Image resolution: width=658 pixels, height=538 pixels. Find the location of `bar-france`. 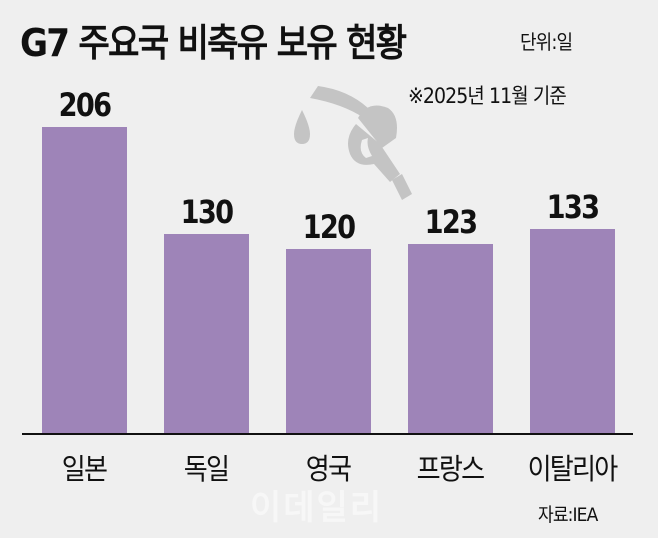

bar-france is located at coordinates (450, 338).